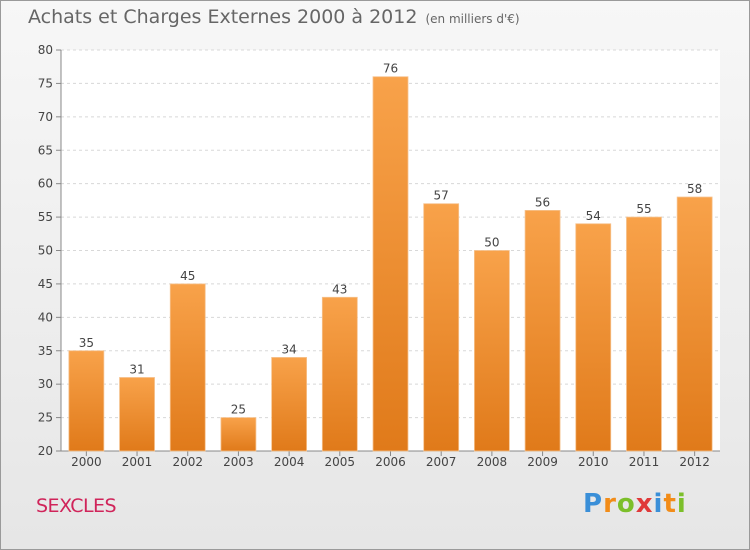 The width and height of the screenshot is (750, 550). What do you see at coordinates (593, 462) in the screenshot?
I see `x-tick-label-2010: 2010` at bounding box center [593, 462].